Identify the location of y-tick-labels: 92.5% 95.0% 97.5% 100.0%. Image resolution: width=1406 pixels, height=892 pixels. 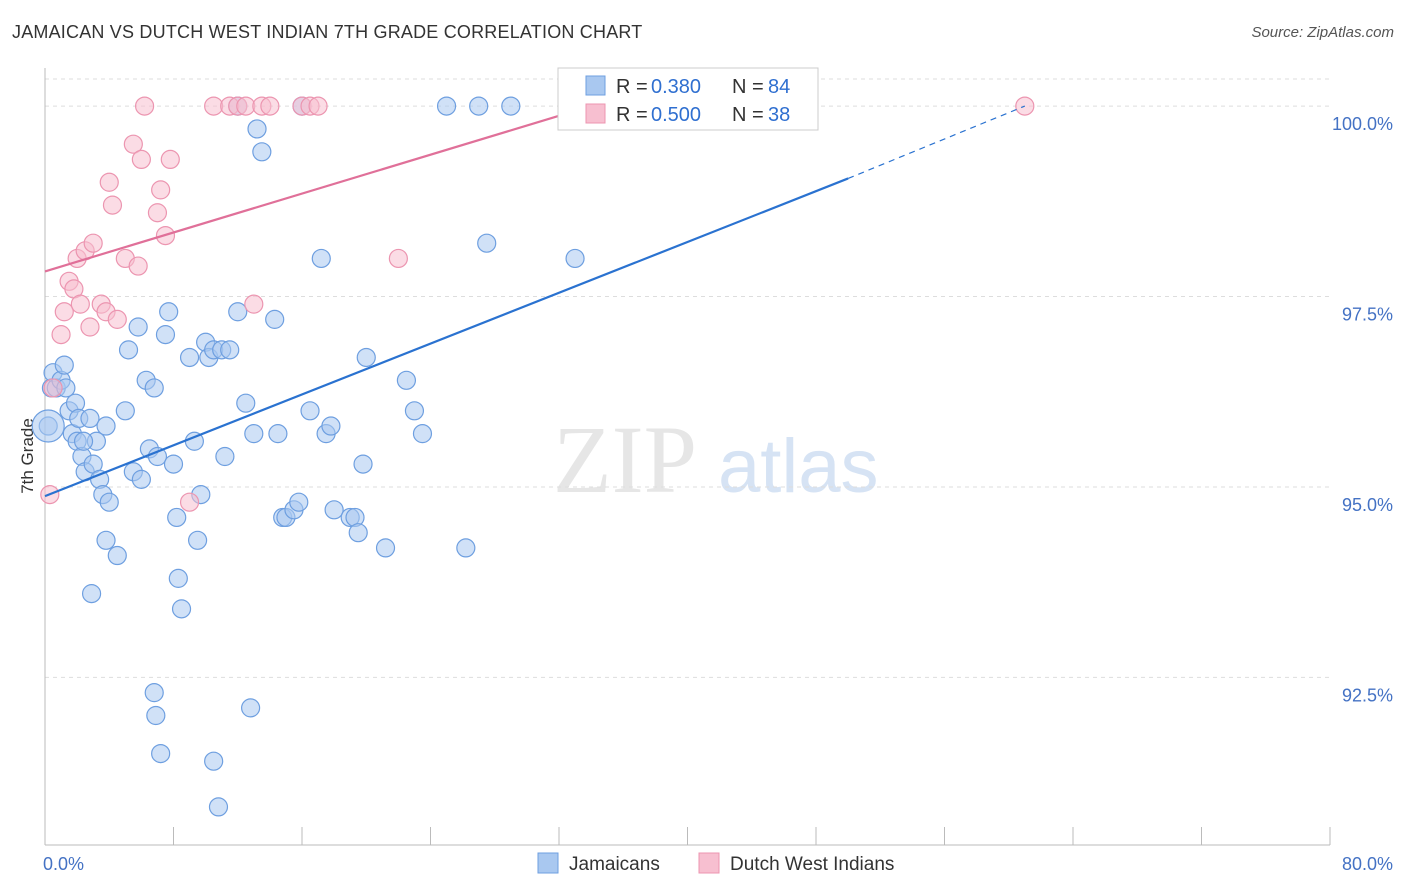
(1362, 409).